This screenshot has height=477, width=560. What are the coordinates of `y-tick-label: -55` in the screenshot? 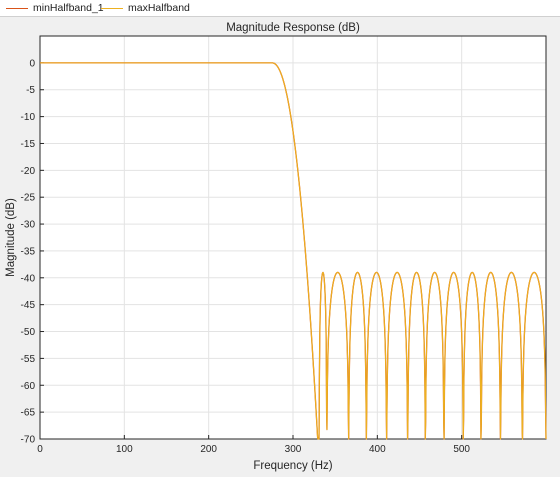 It's located at (28, 359).